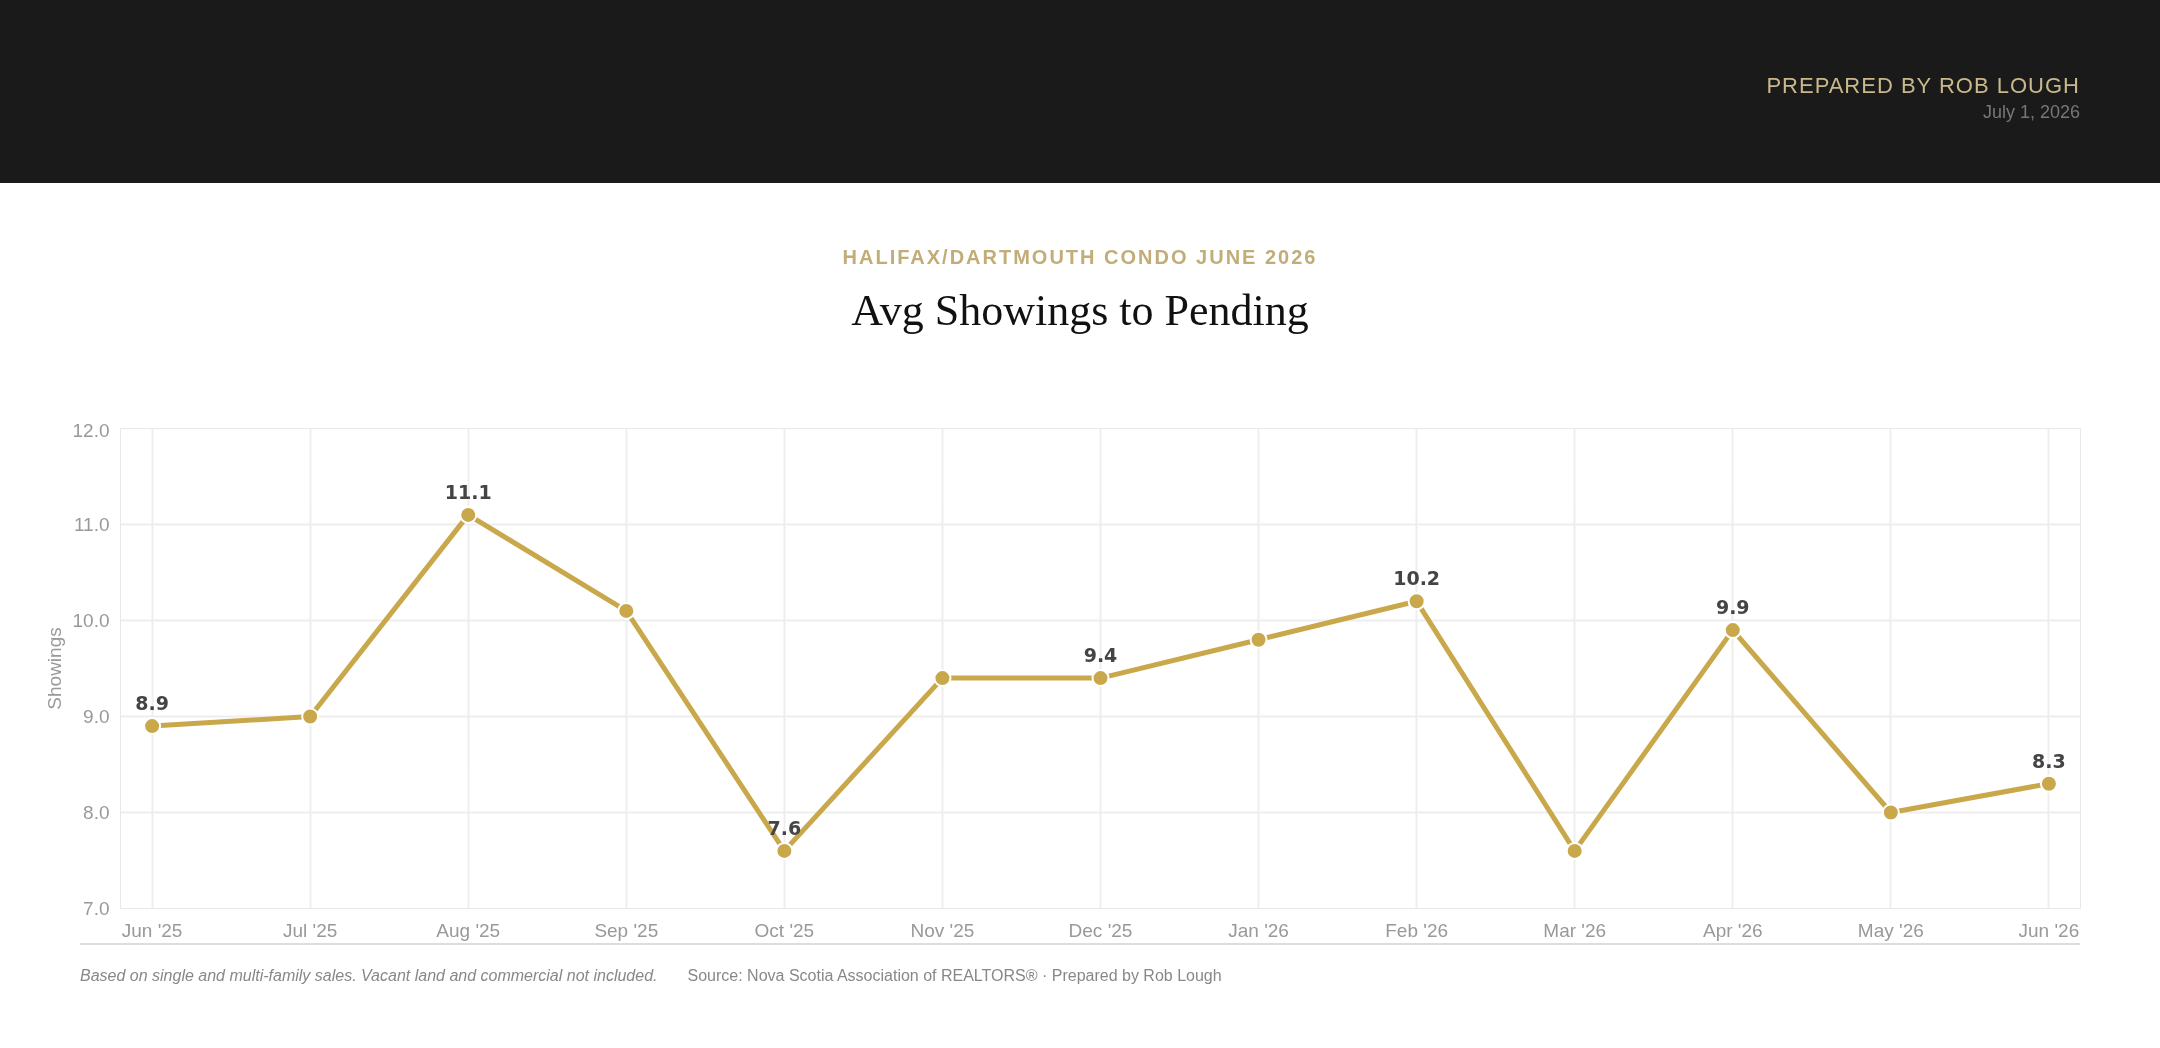 The width and height of the screenshot is (2160, 1048). I want to click on data-label: 8.9, so click(152, 703).